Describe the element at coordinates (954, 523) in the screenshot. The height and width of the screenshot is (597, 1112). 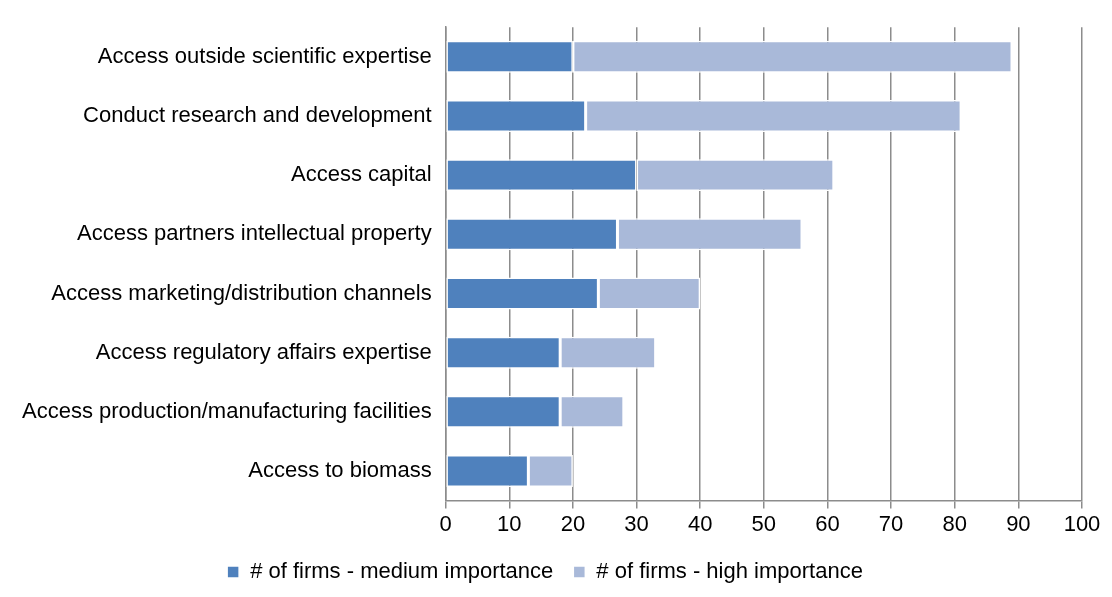
I see `x-tick-label: 80` at that location.